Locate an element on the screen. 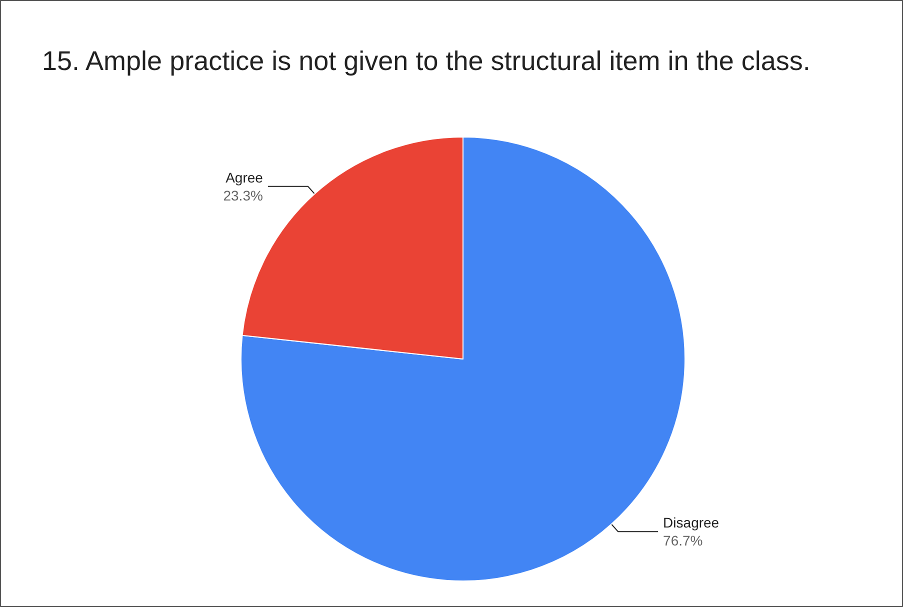 This screenshot has width=903, height=607. chart-title: 15. Ample practice is not given to the structural item in the class. is located at coordinates (426, 61).